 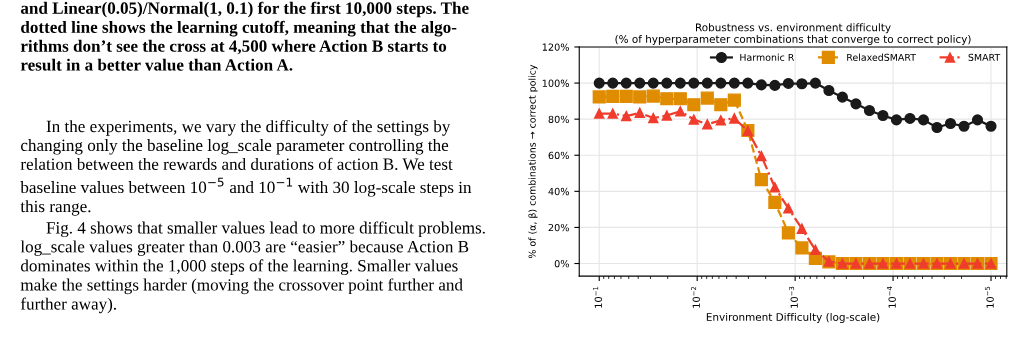 What do you see at coordinates (891, 297) in the screenshot?
I see `x-tick-label: 10$^{−4}$` at bounding box center [891, 297].